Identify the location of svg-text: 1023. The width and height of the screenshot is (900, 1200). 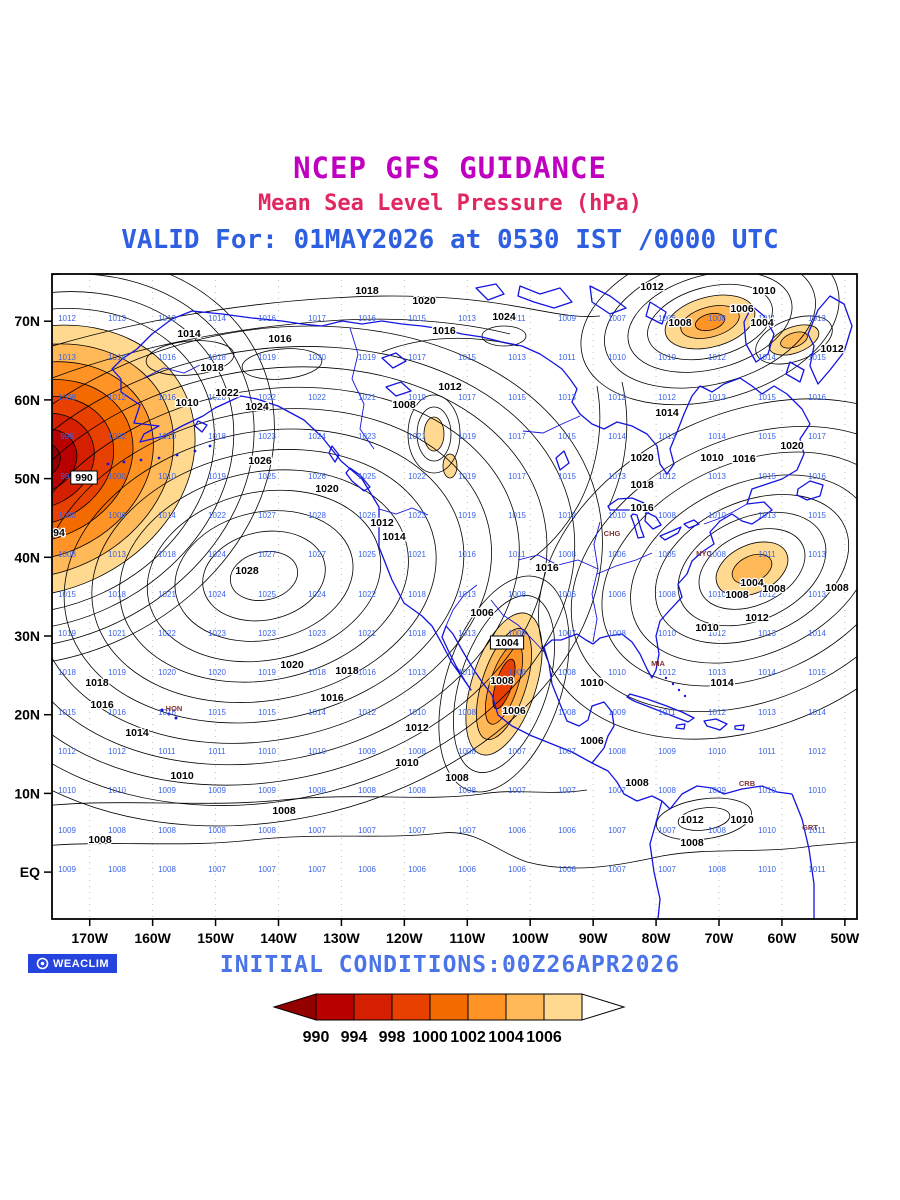
(417, 515).